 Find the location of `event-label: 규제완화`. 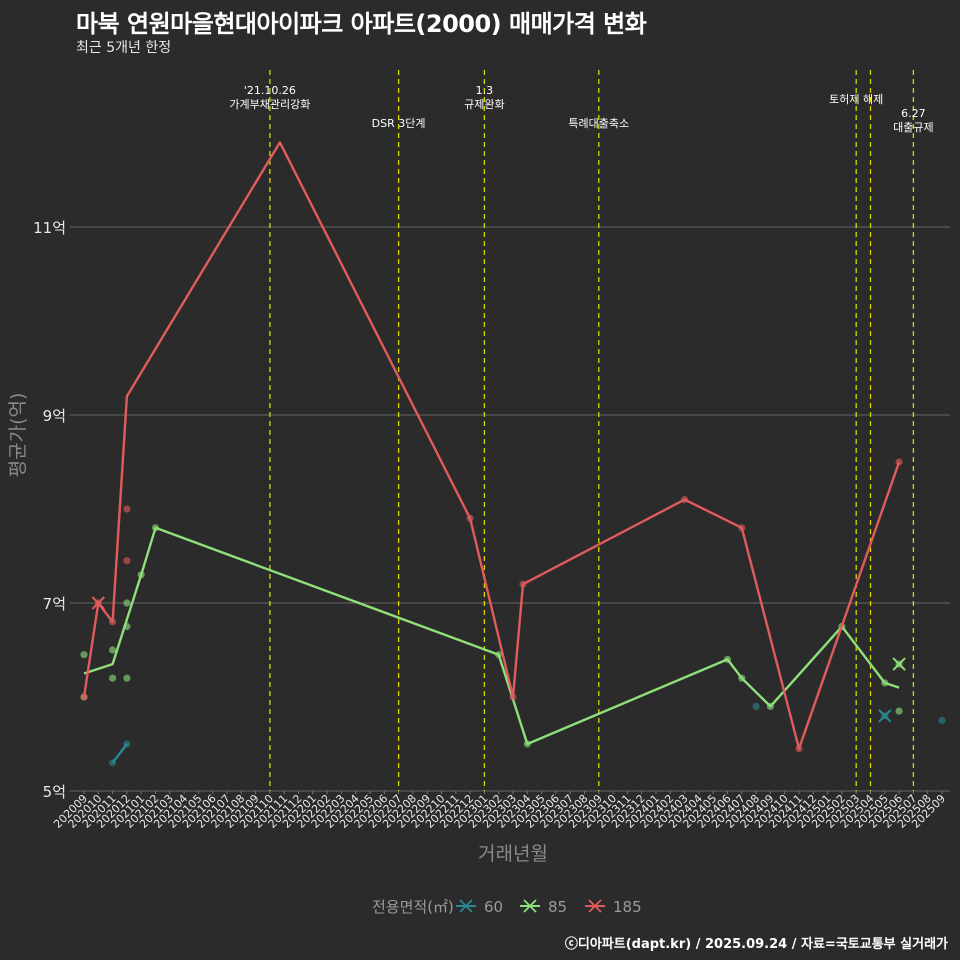

event-label: 규제완화 is located at coordinates (484, 104).